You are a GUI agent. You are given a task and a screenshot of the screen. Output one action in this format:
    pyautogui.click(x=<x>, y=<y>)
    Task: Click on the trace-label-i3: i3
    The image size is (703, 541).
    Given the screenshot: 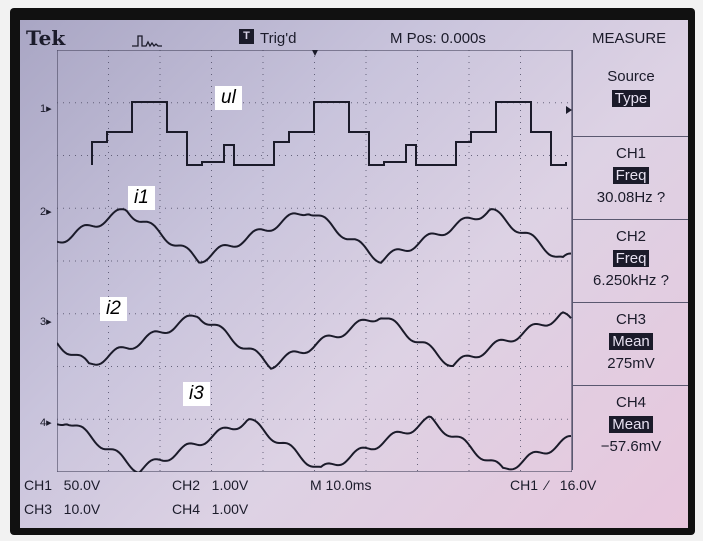 What is the action you would take?
    pyautogui.click(x=196, y=394)
    